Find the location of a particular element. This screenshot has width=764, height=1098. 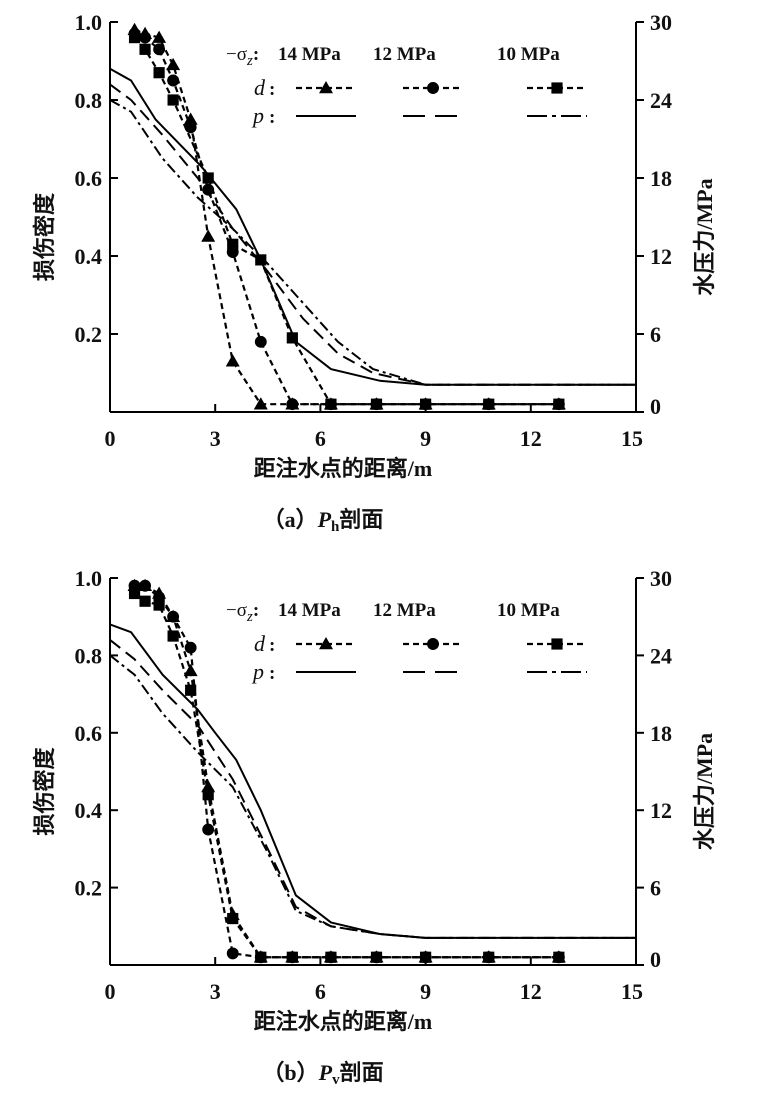

y-tick-label: 0.6 is located at coordinates (89, 733).